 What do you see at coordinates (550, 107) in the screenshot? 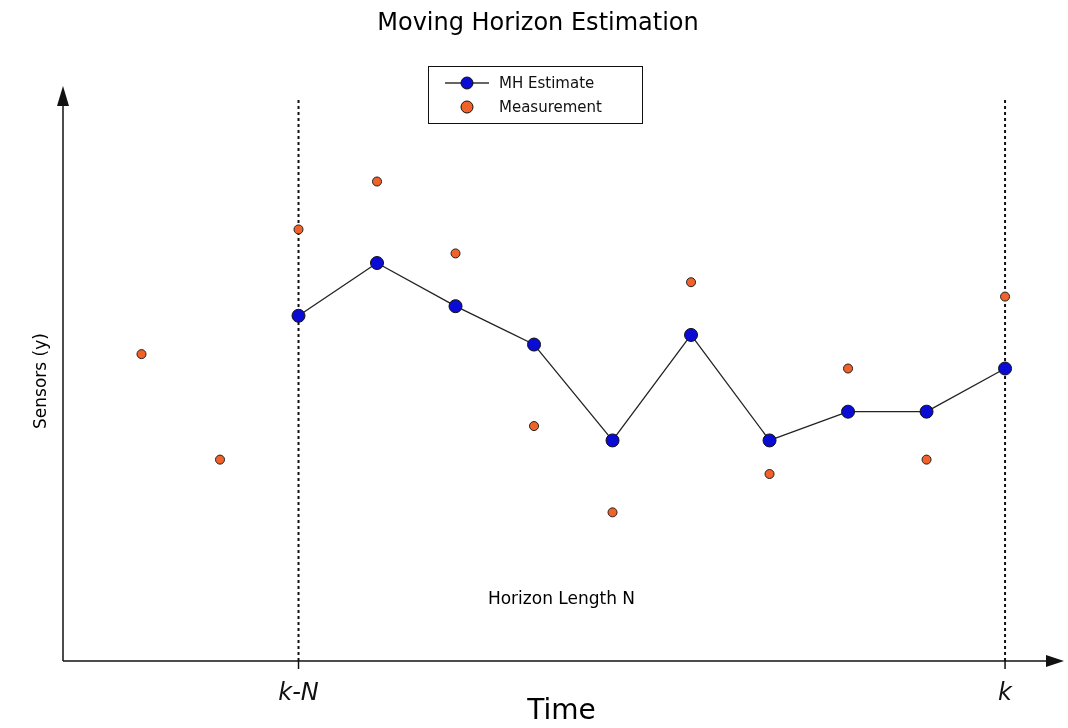
I see `legend-label: Measurement` at bounding box center [550, 107].